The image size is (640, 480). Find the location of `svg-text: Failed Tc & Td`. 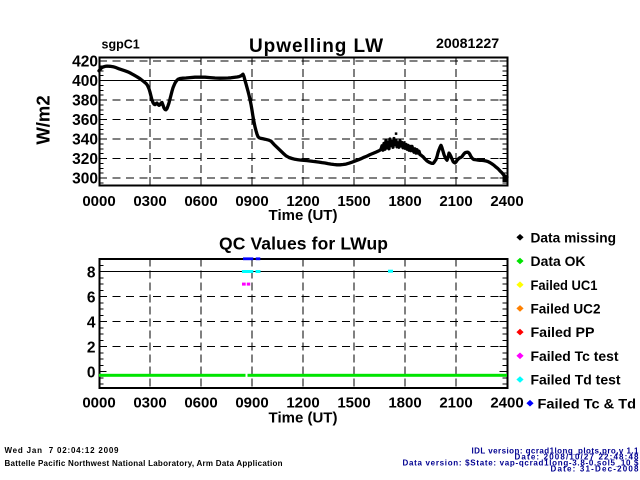

svg-text: Failed Tc & Td is located at coordinates (587, 403).